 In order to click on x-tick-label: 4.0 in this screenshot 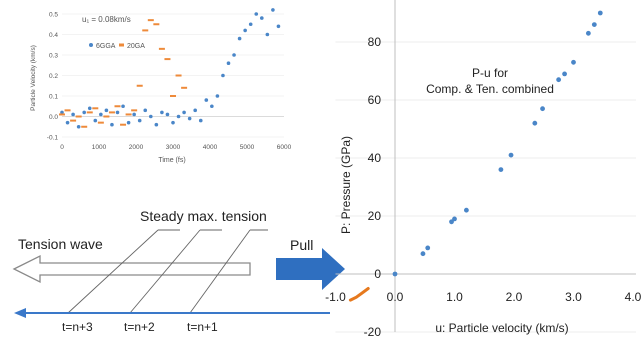, I will do `click(633, 297)`.